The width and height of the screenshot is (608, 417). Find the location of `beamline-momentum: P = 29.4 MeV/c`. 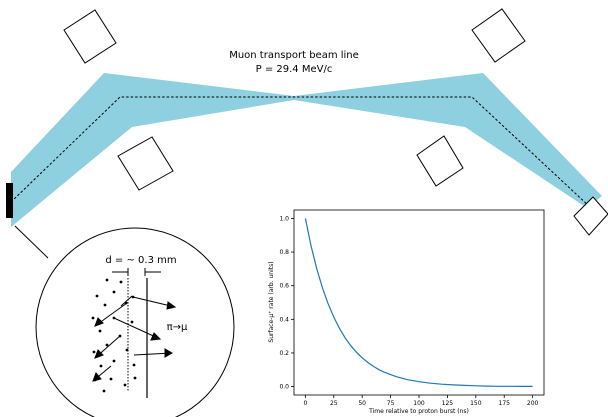

beamline-momentum: P = 29.4 MeV/c is located at coordinates (294, 69).